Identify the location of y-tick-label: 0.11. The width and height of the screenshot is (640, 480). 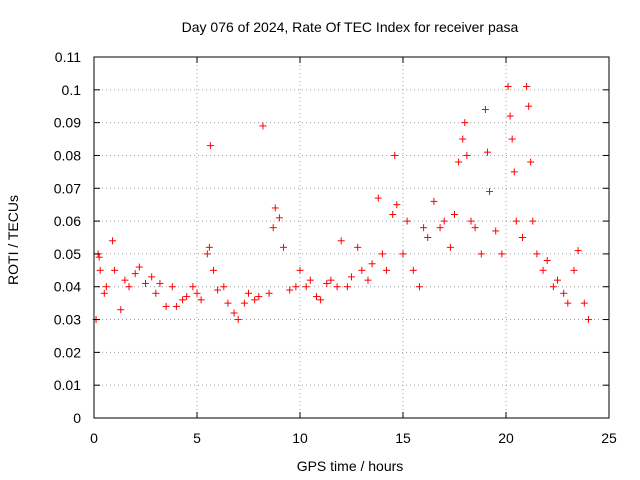
(68, 57).